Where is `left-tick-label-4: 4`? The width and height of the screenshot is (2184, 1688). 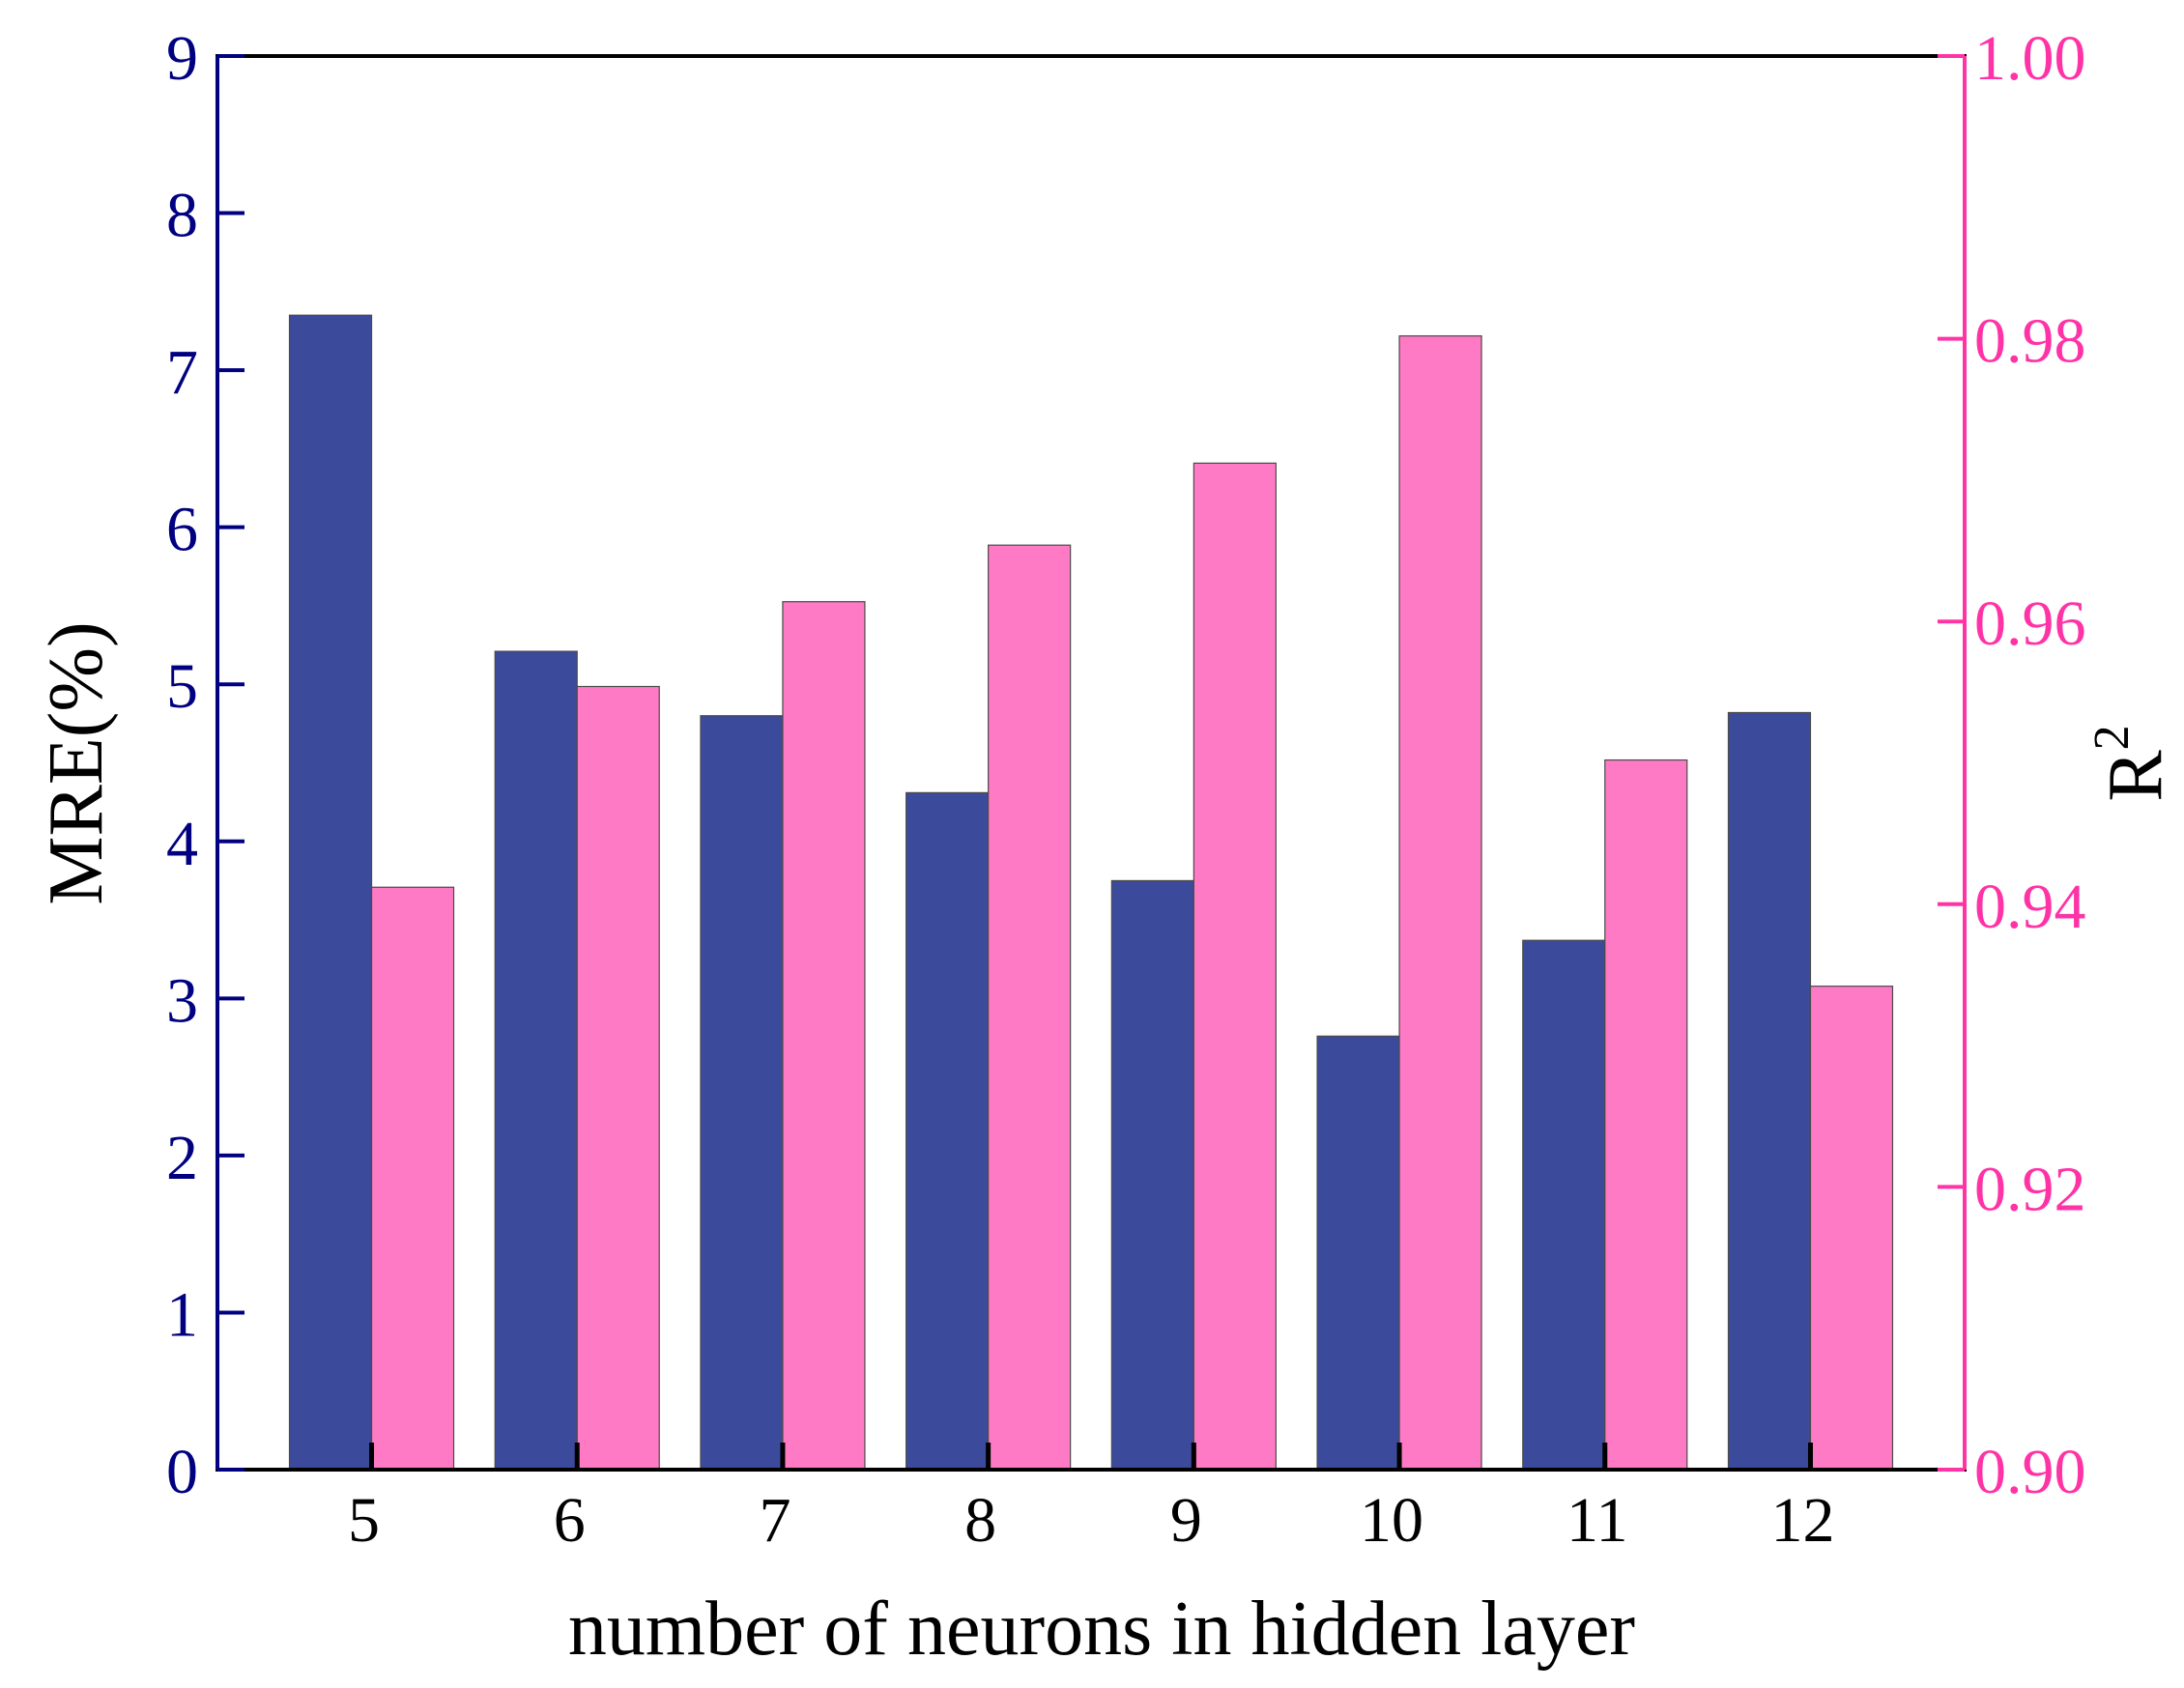 left-tick-label-4: 4 is located at coordinates (182, 844).